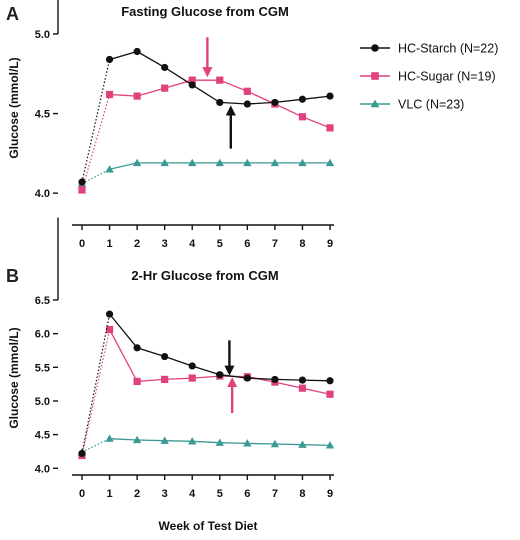 The width and height of the screenshot is (520, 540). I want to click on panel-b-letter: B, so click(12, 276).